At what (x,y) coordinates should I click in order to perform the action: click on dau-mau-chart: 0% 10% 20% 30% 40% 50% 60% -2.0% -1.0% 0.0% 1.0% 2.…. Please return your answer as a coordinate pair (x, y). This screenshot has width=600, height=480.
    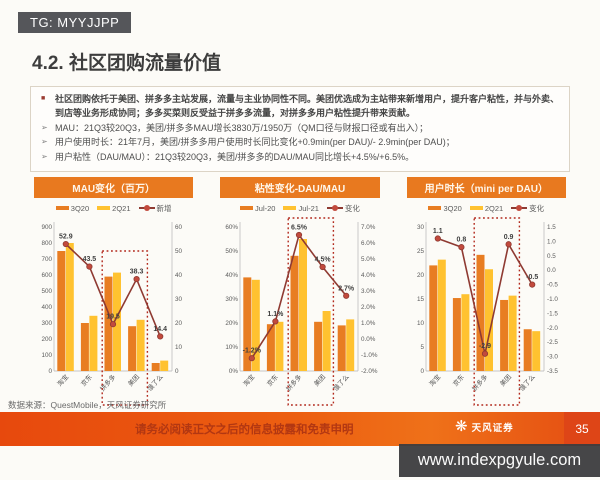
    Looking at the image, I should click on (301, 311).